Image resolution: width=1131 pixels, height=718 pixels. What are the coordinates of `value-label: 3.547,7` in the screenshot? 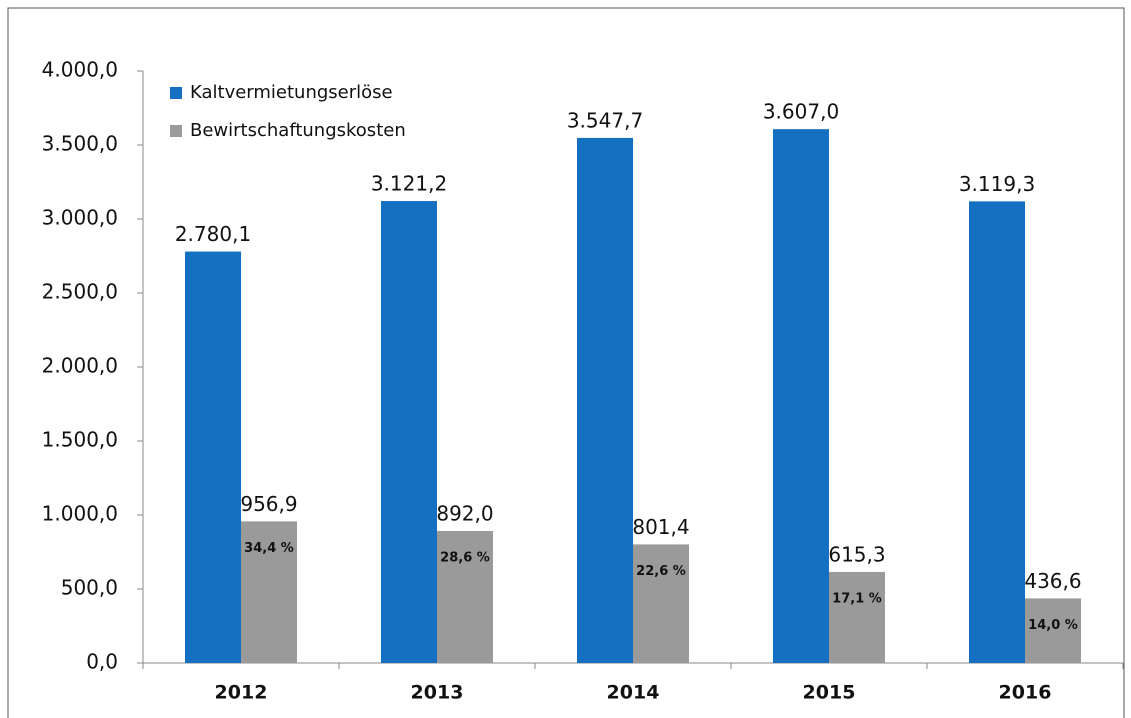 It's located at (605, 120).